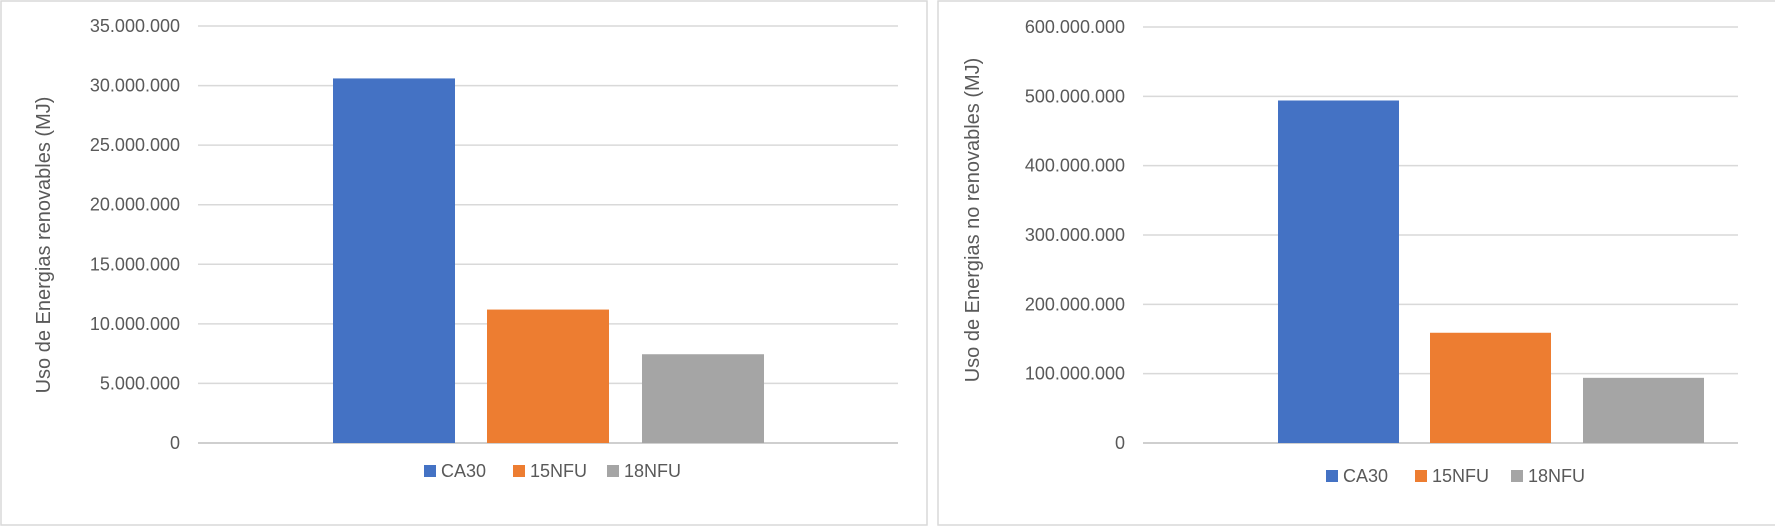  I want to click on y-tick-label: 600.000.000, so click(1075, 27).